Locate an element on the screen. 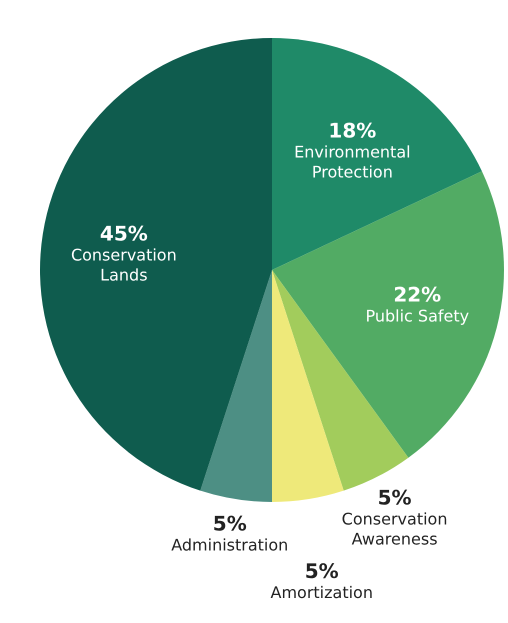 The width and height of the screenshot is (508, 623). slice-label: Environmental Protection is located at coordinates (352, 162).